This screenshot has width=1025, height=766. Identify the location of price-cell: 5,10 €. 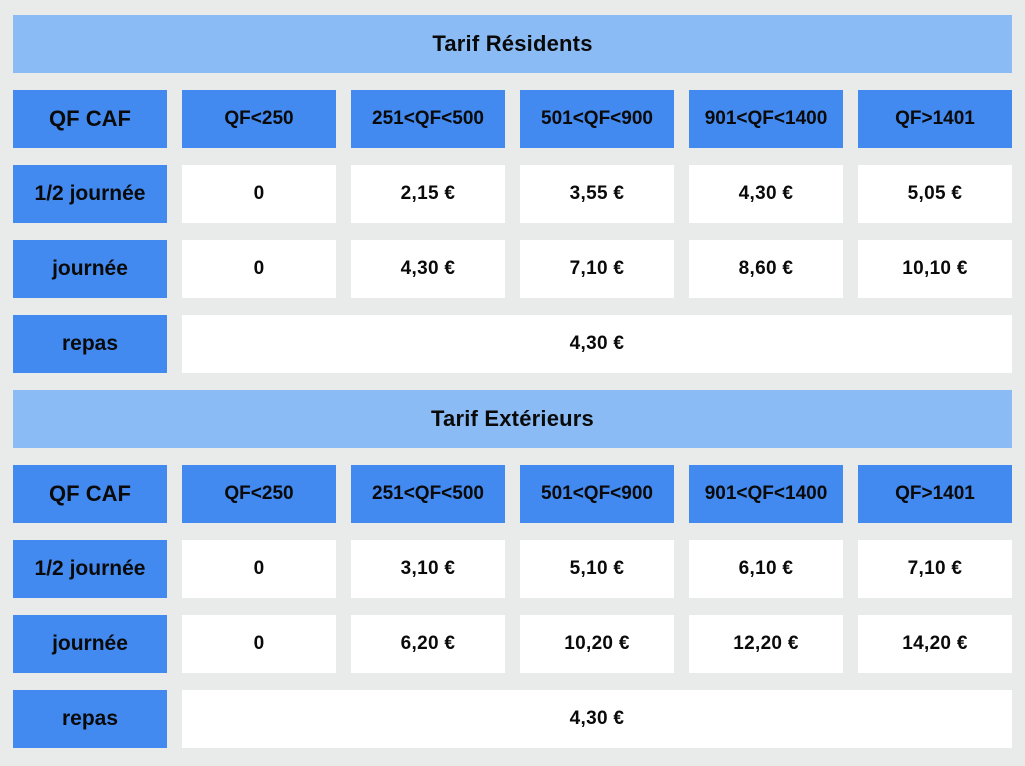
(597, 569).